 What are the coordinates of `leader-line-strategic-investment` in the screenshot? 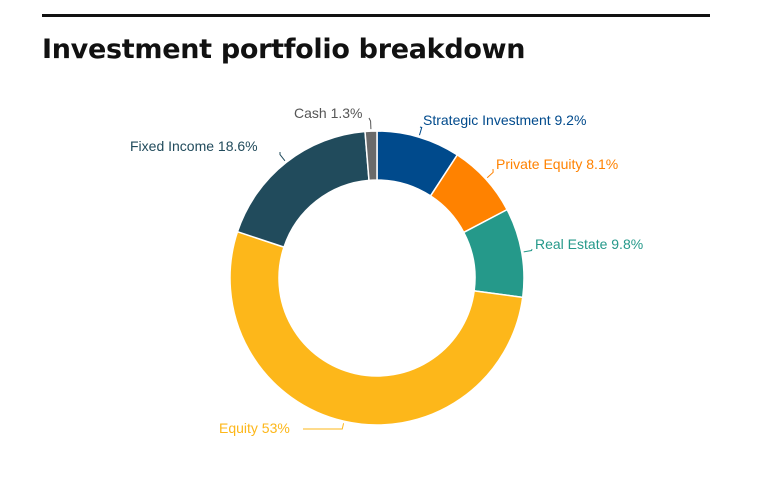 It's located at (420, 131).